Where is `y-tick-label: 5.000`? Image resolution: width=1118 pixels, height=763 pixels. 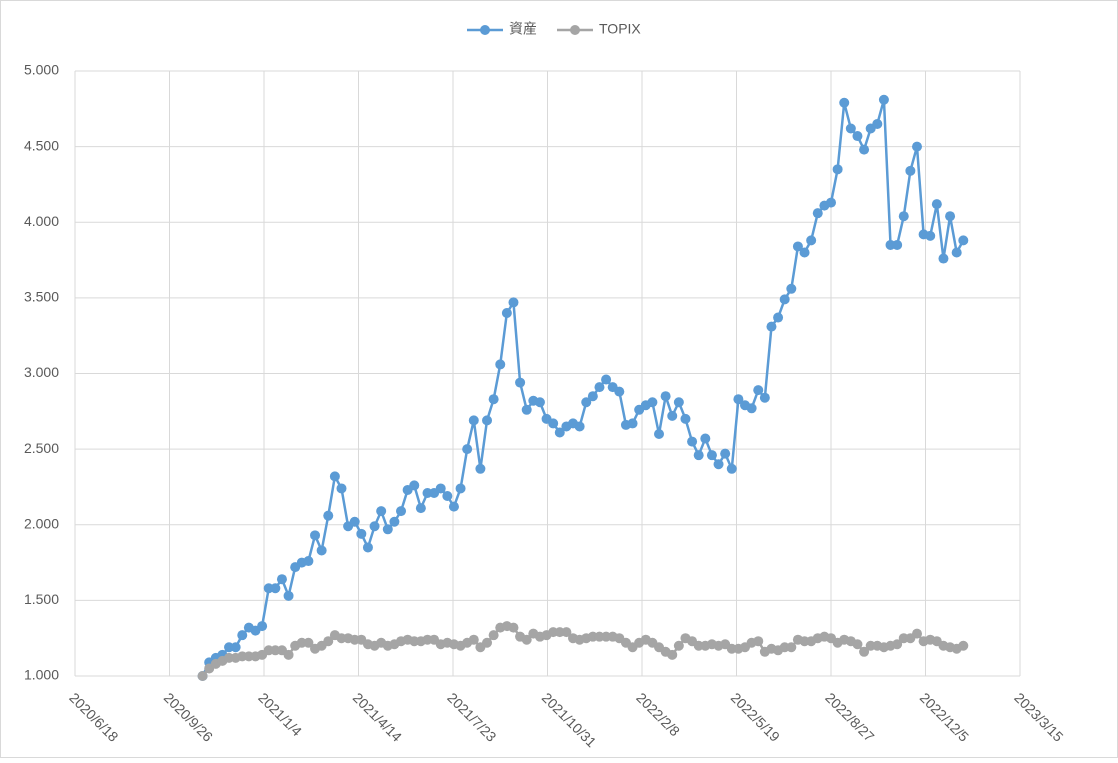 y-tick-label: 5.000 is located at coordinates (41, 70).